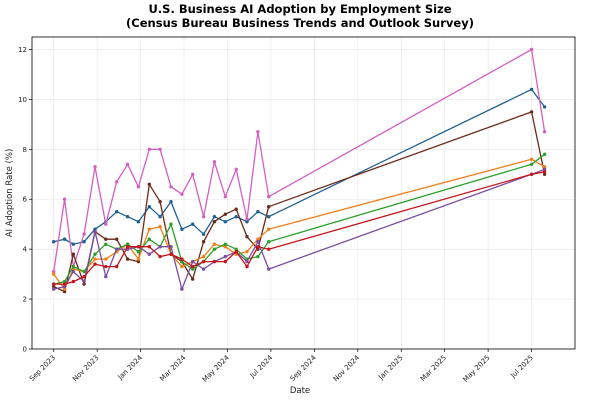 Image resolution: width=600 pixels, height=400 pixels. Describe the element at coordinates (25, 300) in the screenshot. I see `y-tick-label: 2` at that location.